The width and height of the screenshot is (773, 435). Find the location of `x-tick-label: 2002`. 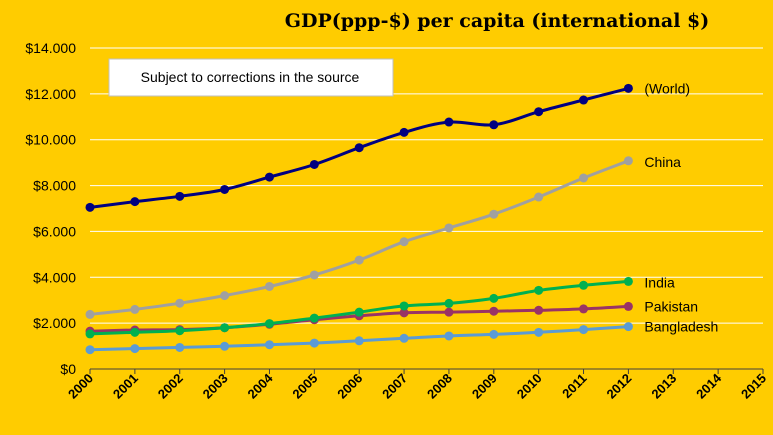

x-tick-label: 2002 is located at coordinates (170, 386).